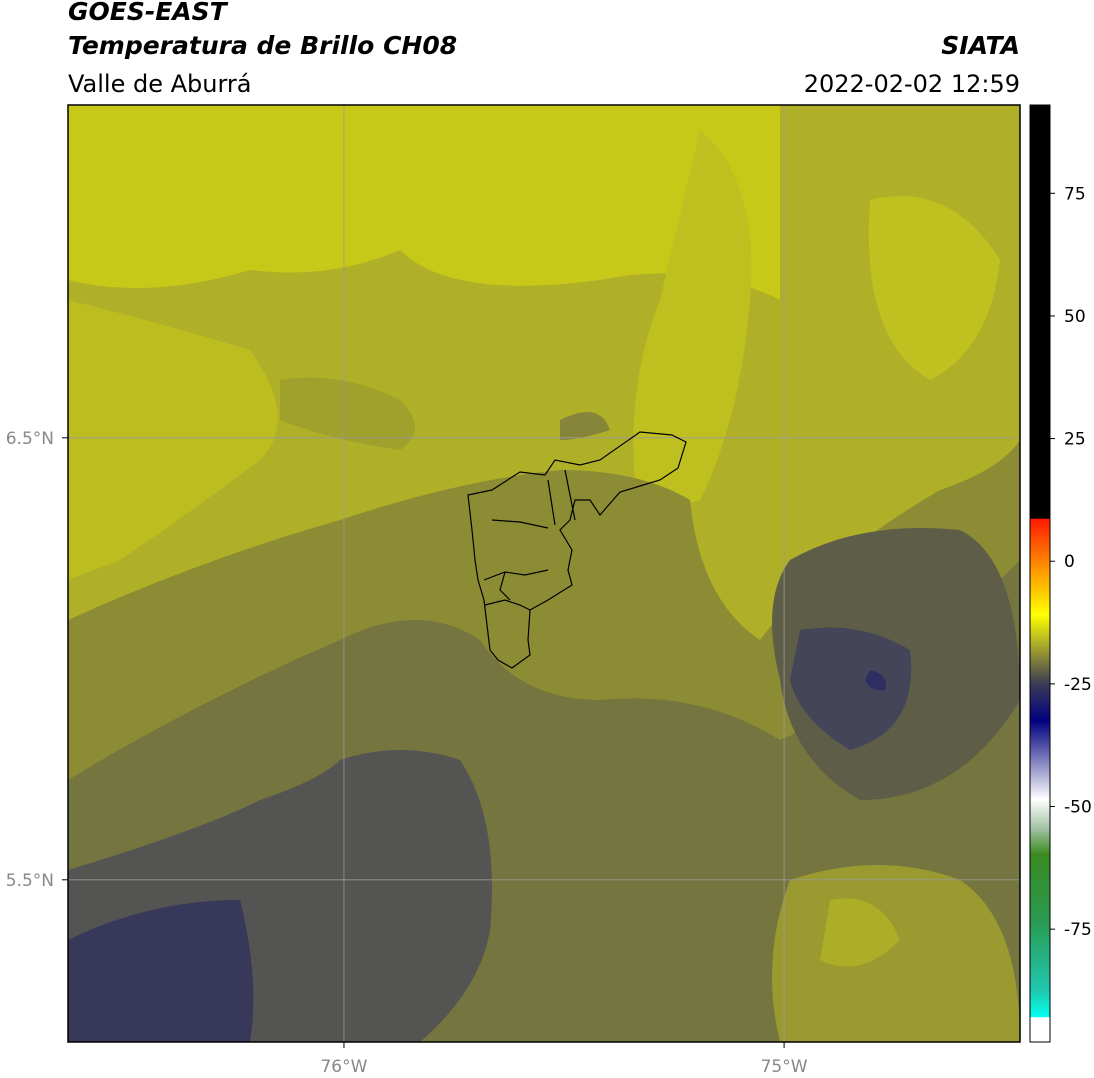 The width and height of the screenshot is (1094, 1078). Describe the element at coordinates (784, 1067) in the screenshot. I see `x-tick-label: 75°W` at that location.